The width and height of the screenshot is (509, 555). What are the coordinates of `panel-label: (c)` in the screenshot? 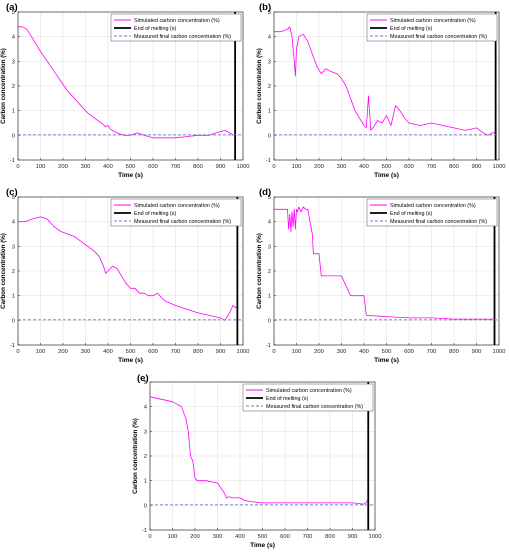 It's located at (12, 192).